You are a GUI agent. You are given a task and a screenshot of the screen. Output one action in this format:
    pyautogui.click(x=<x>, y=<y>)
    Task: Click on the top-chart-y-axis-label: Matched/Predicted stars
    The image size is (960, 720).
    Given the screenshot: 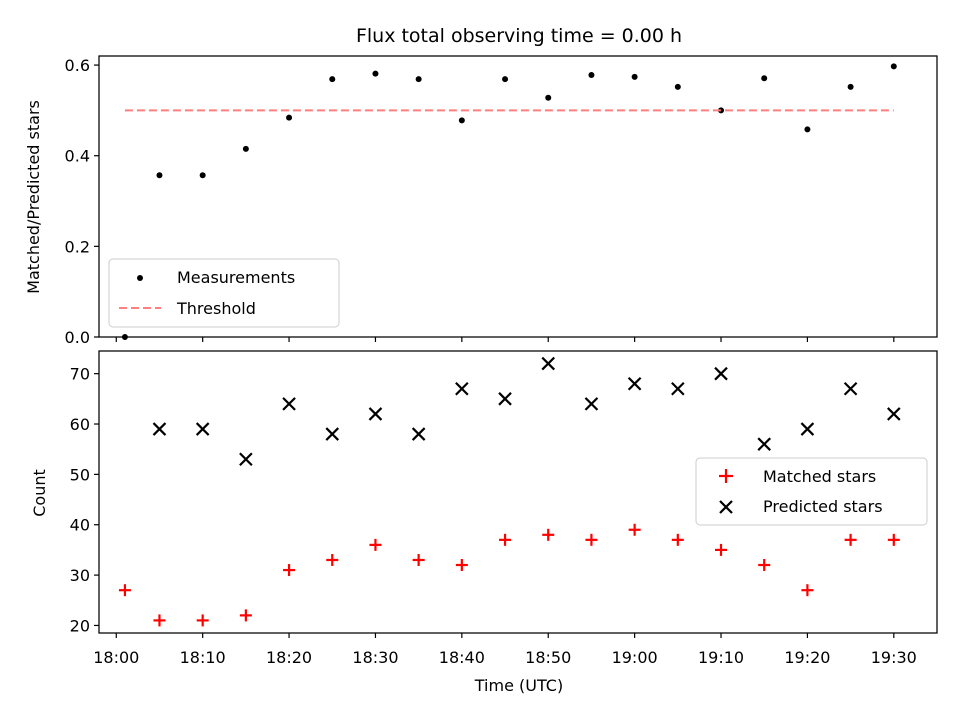 What is the action you would take?
    pyautogui.click(x=33, y=197)
    